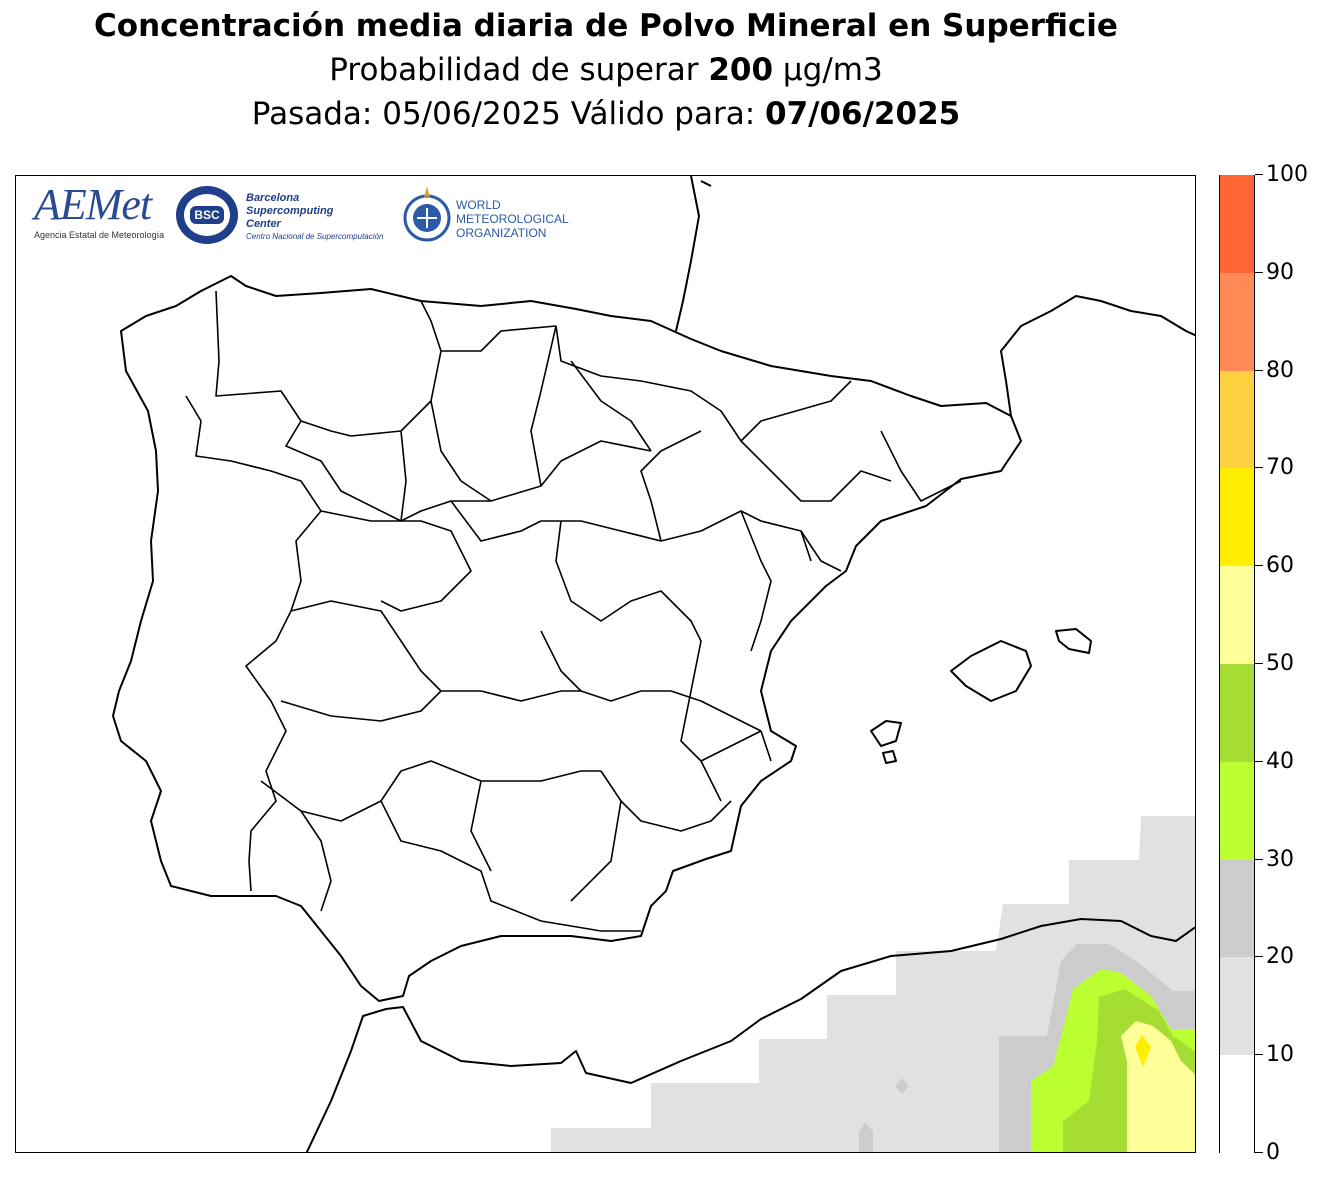 The height and width of the screenshot is (1177, 1322). I want to click on shade-small-gray, so click(866, 1137).